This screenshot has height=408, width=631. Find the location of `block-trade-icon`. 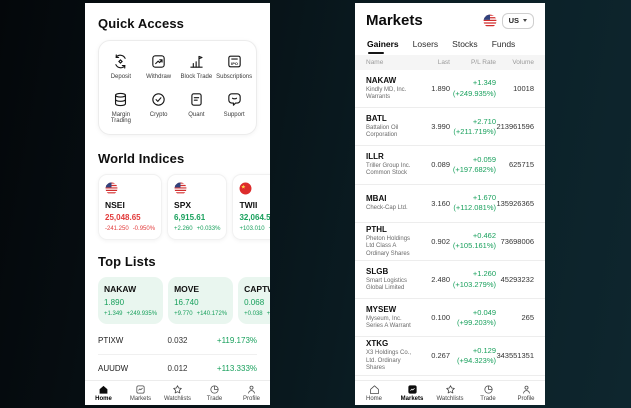

block-trade-icon is located at coordinates (196, 61).